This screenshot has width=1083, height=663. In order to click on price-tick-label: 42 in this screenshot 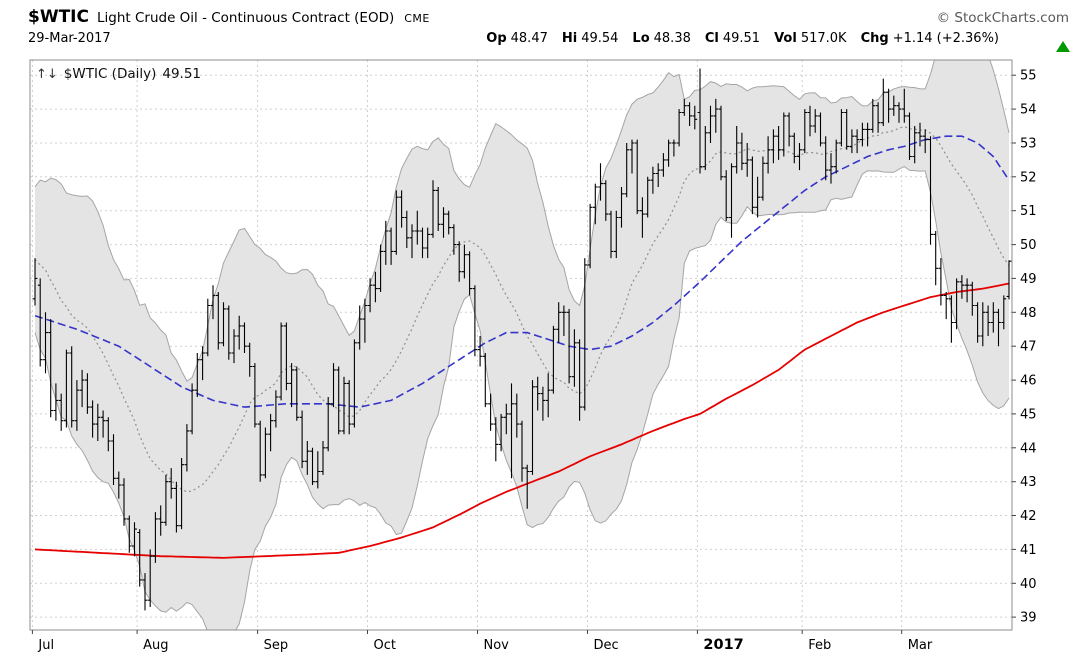, I will do `click(1028, 516)`.